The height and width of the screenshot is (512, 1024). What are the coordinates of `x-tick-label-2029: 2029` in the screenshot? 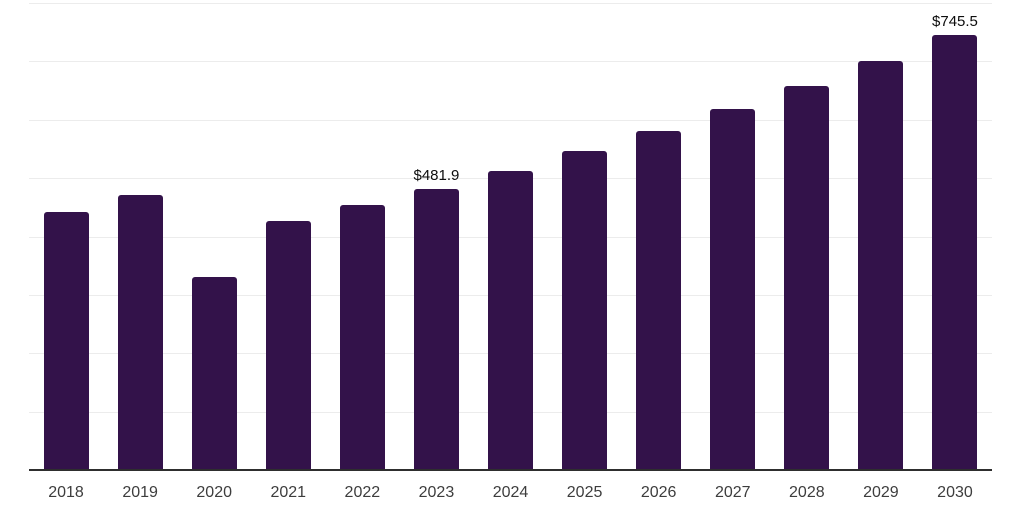 It's located at (881, 492).